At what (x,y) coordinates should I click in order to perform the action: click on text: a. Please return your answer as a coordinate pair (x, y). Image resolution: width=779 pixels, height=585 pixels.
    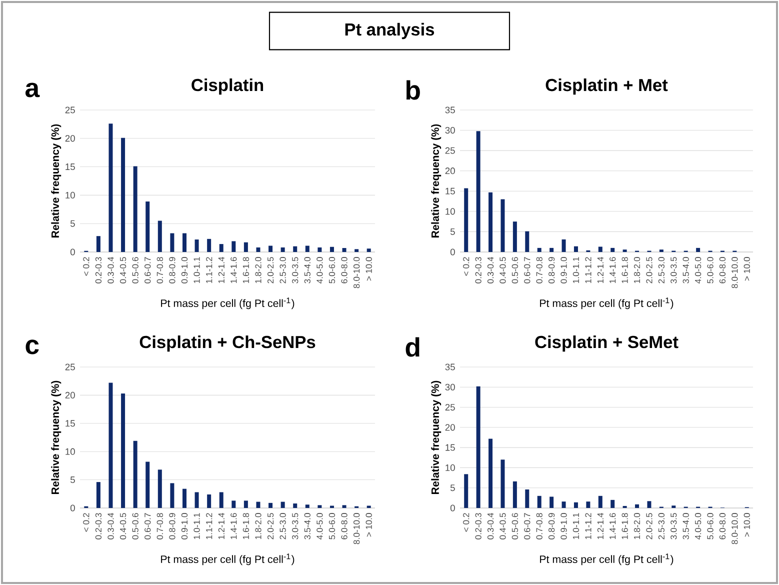
    Looking at the image, I should click on (32, 90).